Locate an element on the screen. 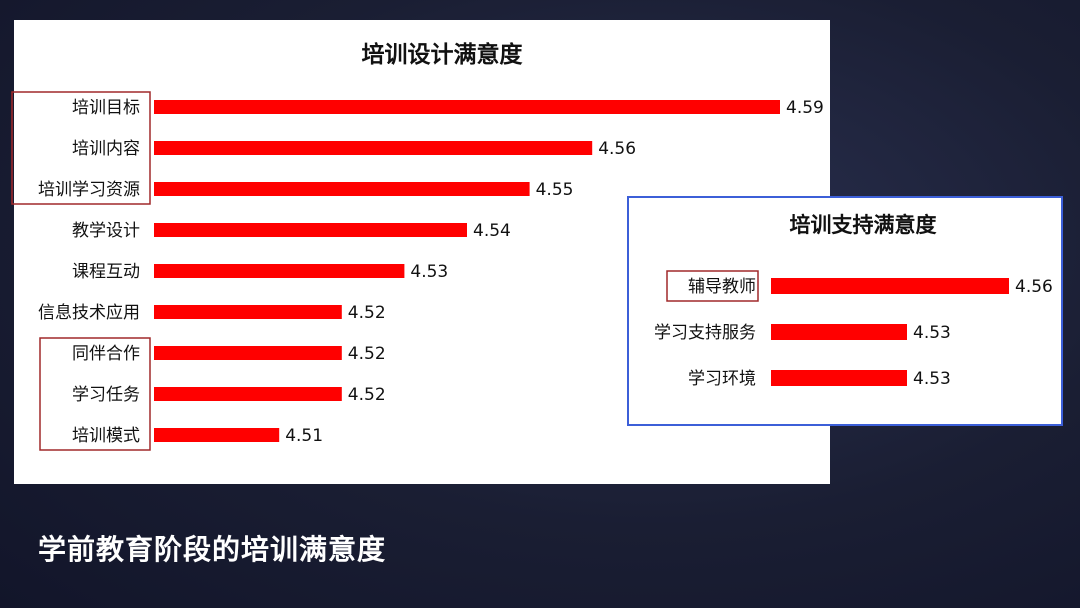 The width and height of the screenshot is (1080, 608). design-category-label: 培训内容 is located at coordinates (106, 149).